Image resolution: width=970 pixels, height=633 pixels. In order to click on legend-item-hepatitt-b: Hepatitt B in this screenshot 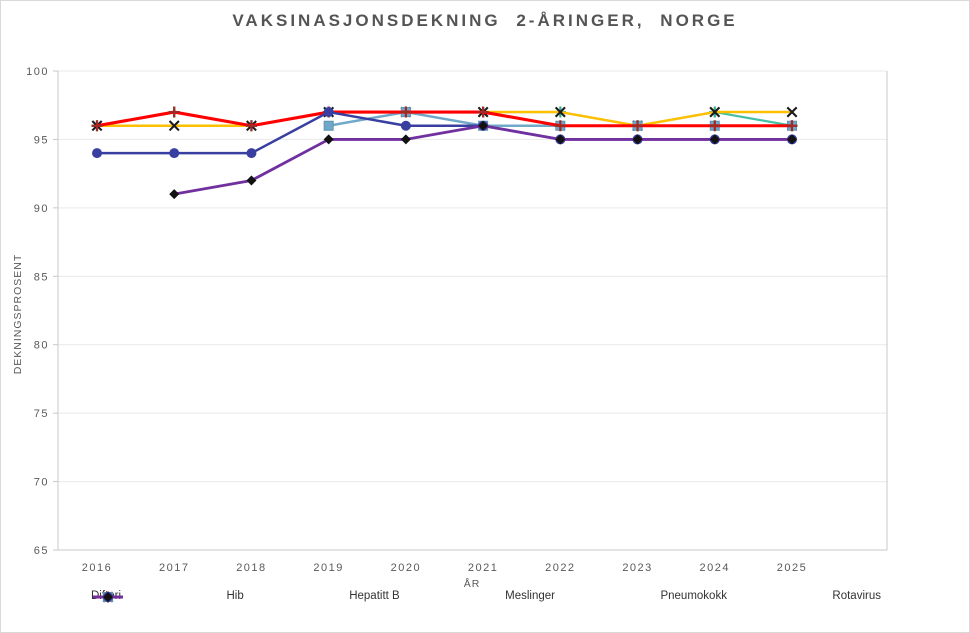, I will do `click(246, 596)`.